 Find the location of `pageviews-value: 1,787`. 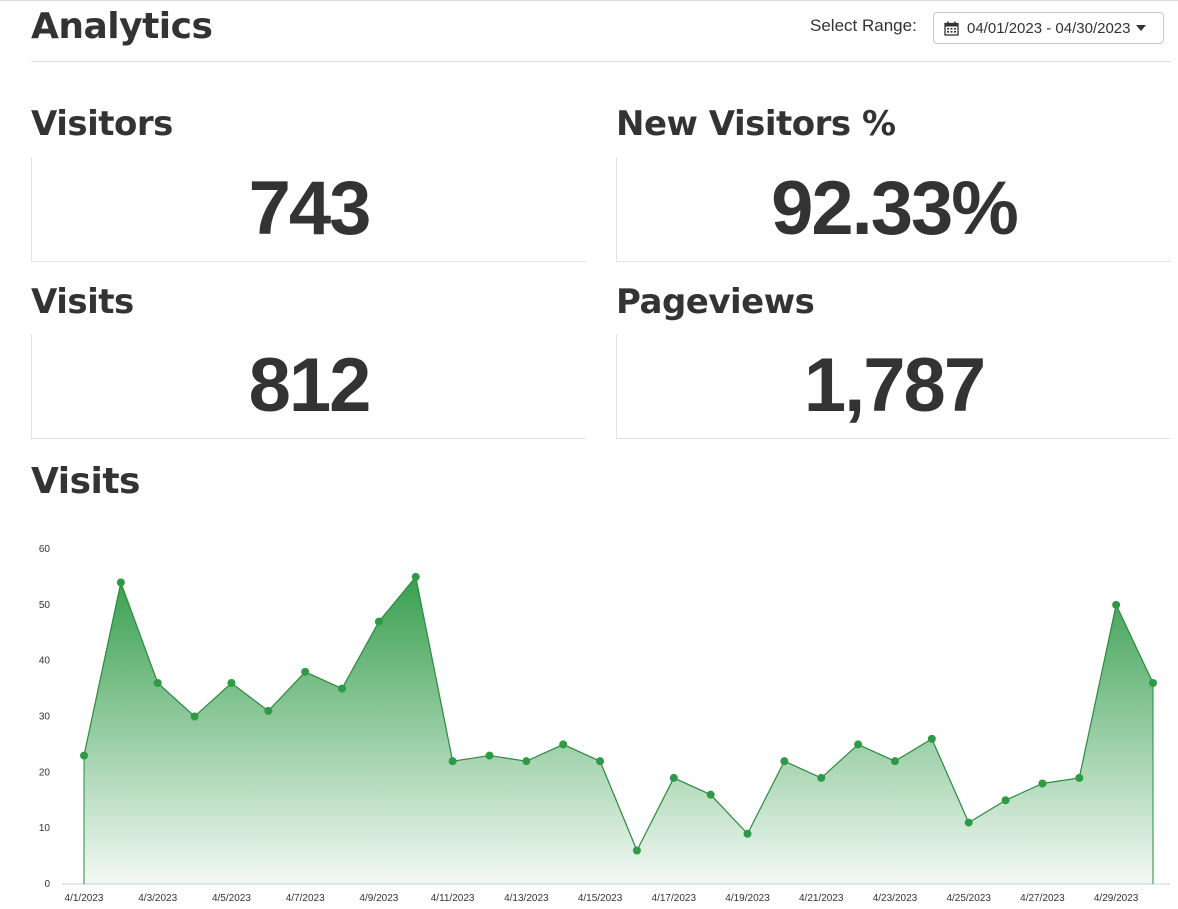

pageviews-value: 1,787 is located at coordinates (894, 385).